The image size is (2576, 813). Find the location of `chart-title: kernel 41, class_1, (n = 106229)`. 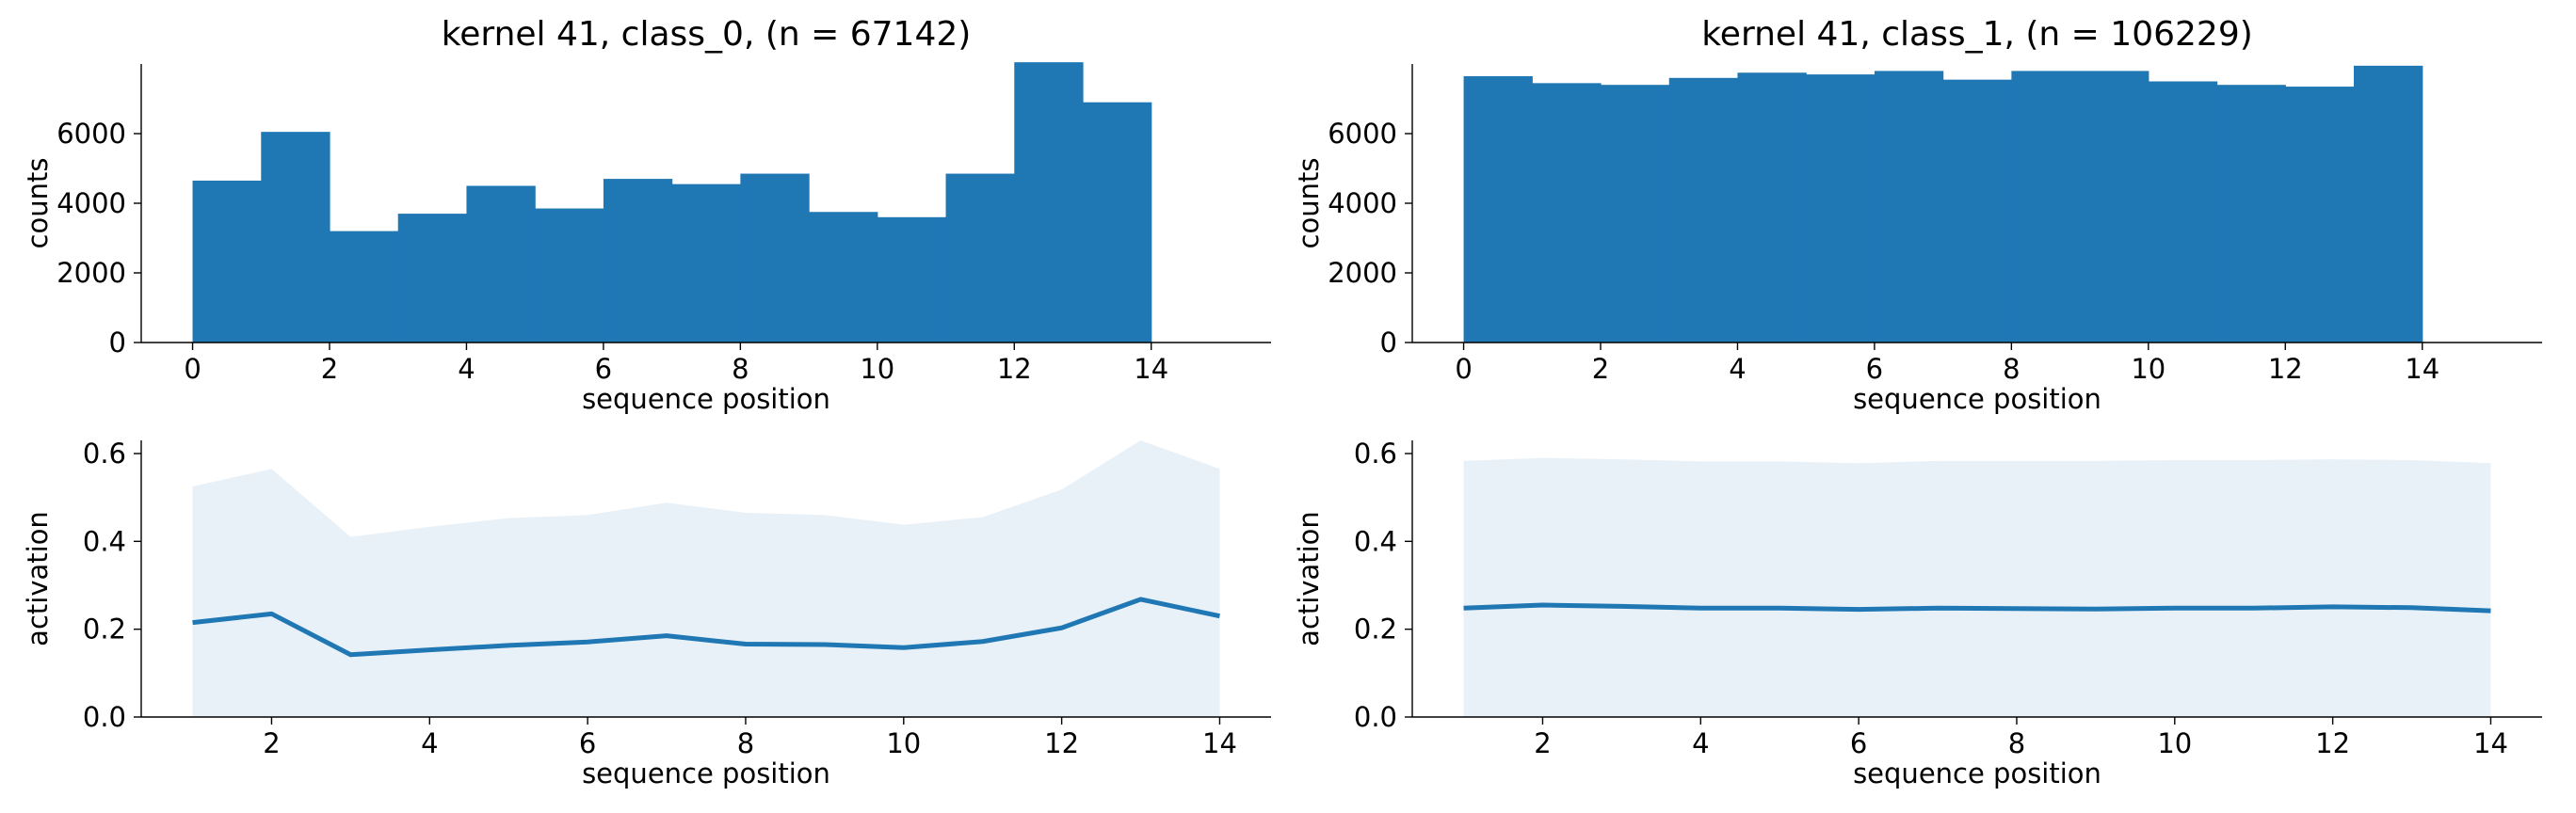

chart-title: kernel 41, class_1, (n = 106229) is located at coordinates (1977, 35).